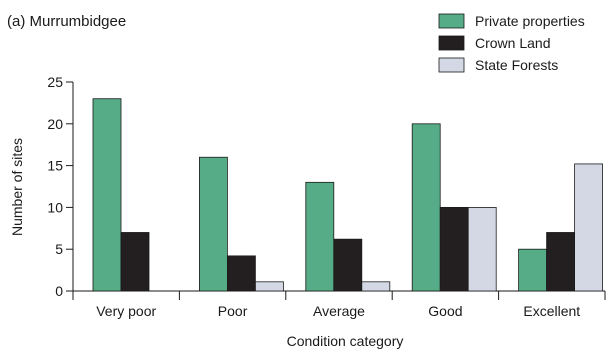 The width and height of the screenshot is (608, 351). Describe the element at coordinates (55, 124) in the screenshot. I see `y-tick-label: 20` at that location.